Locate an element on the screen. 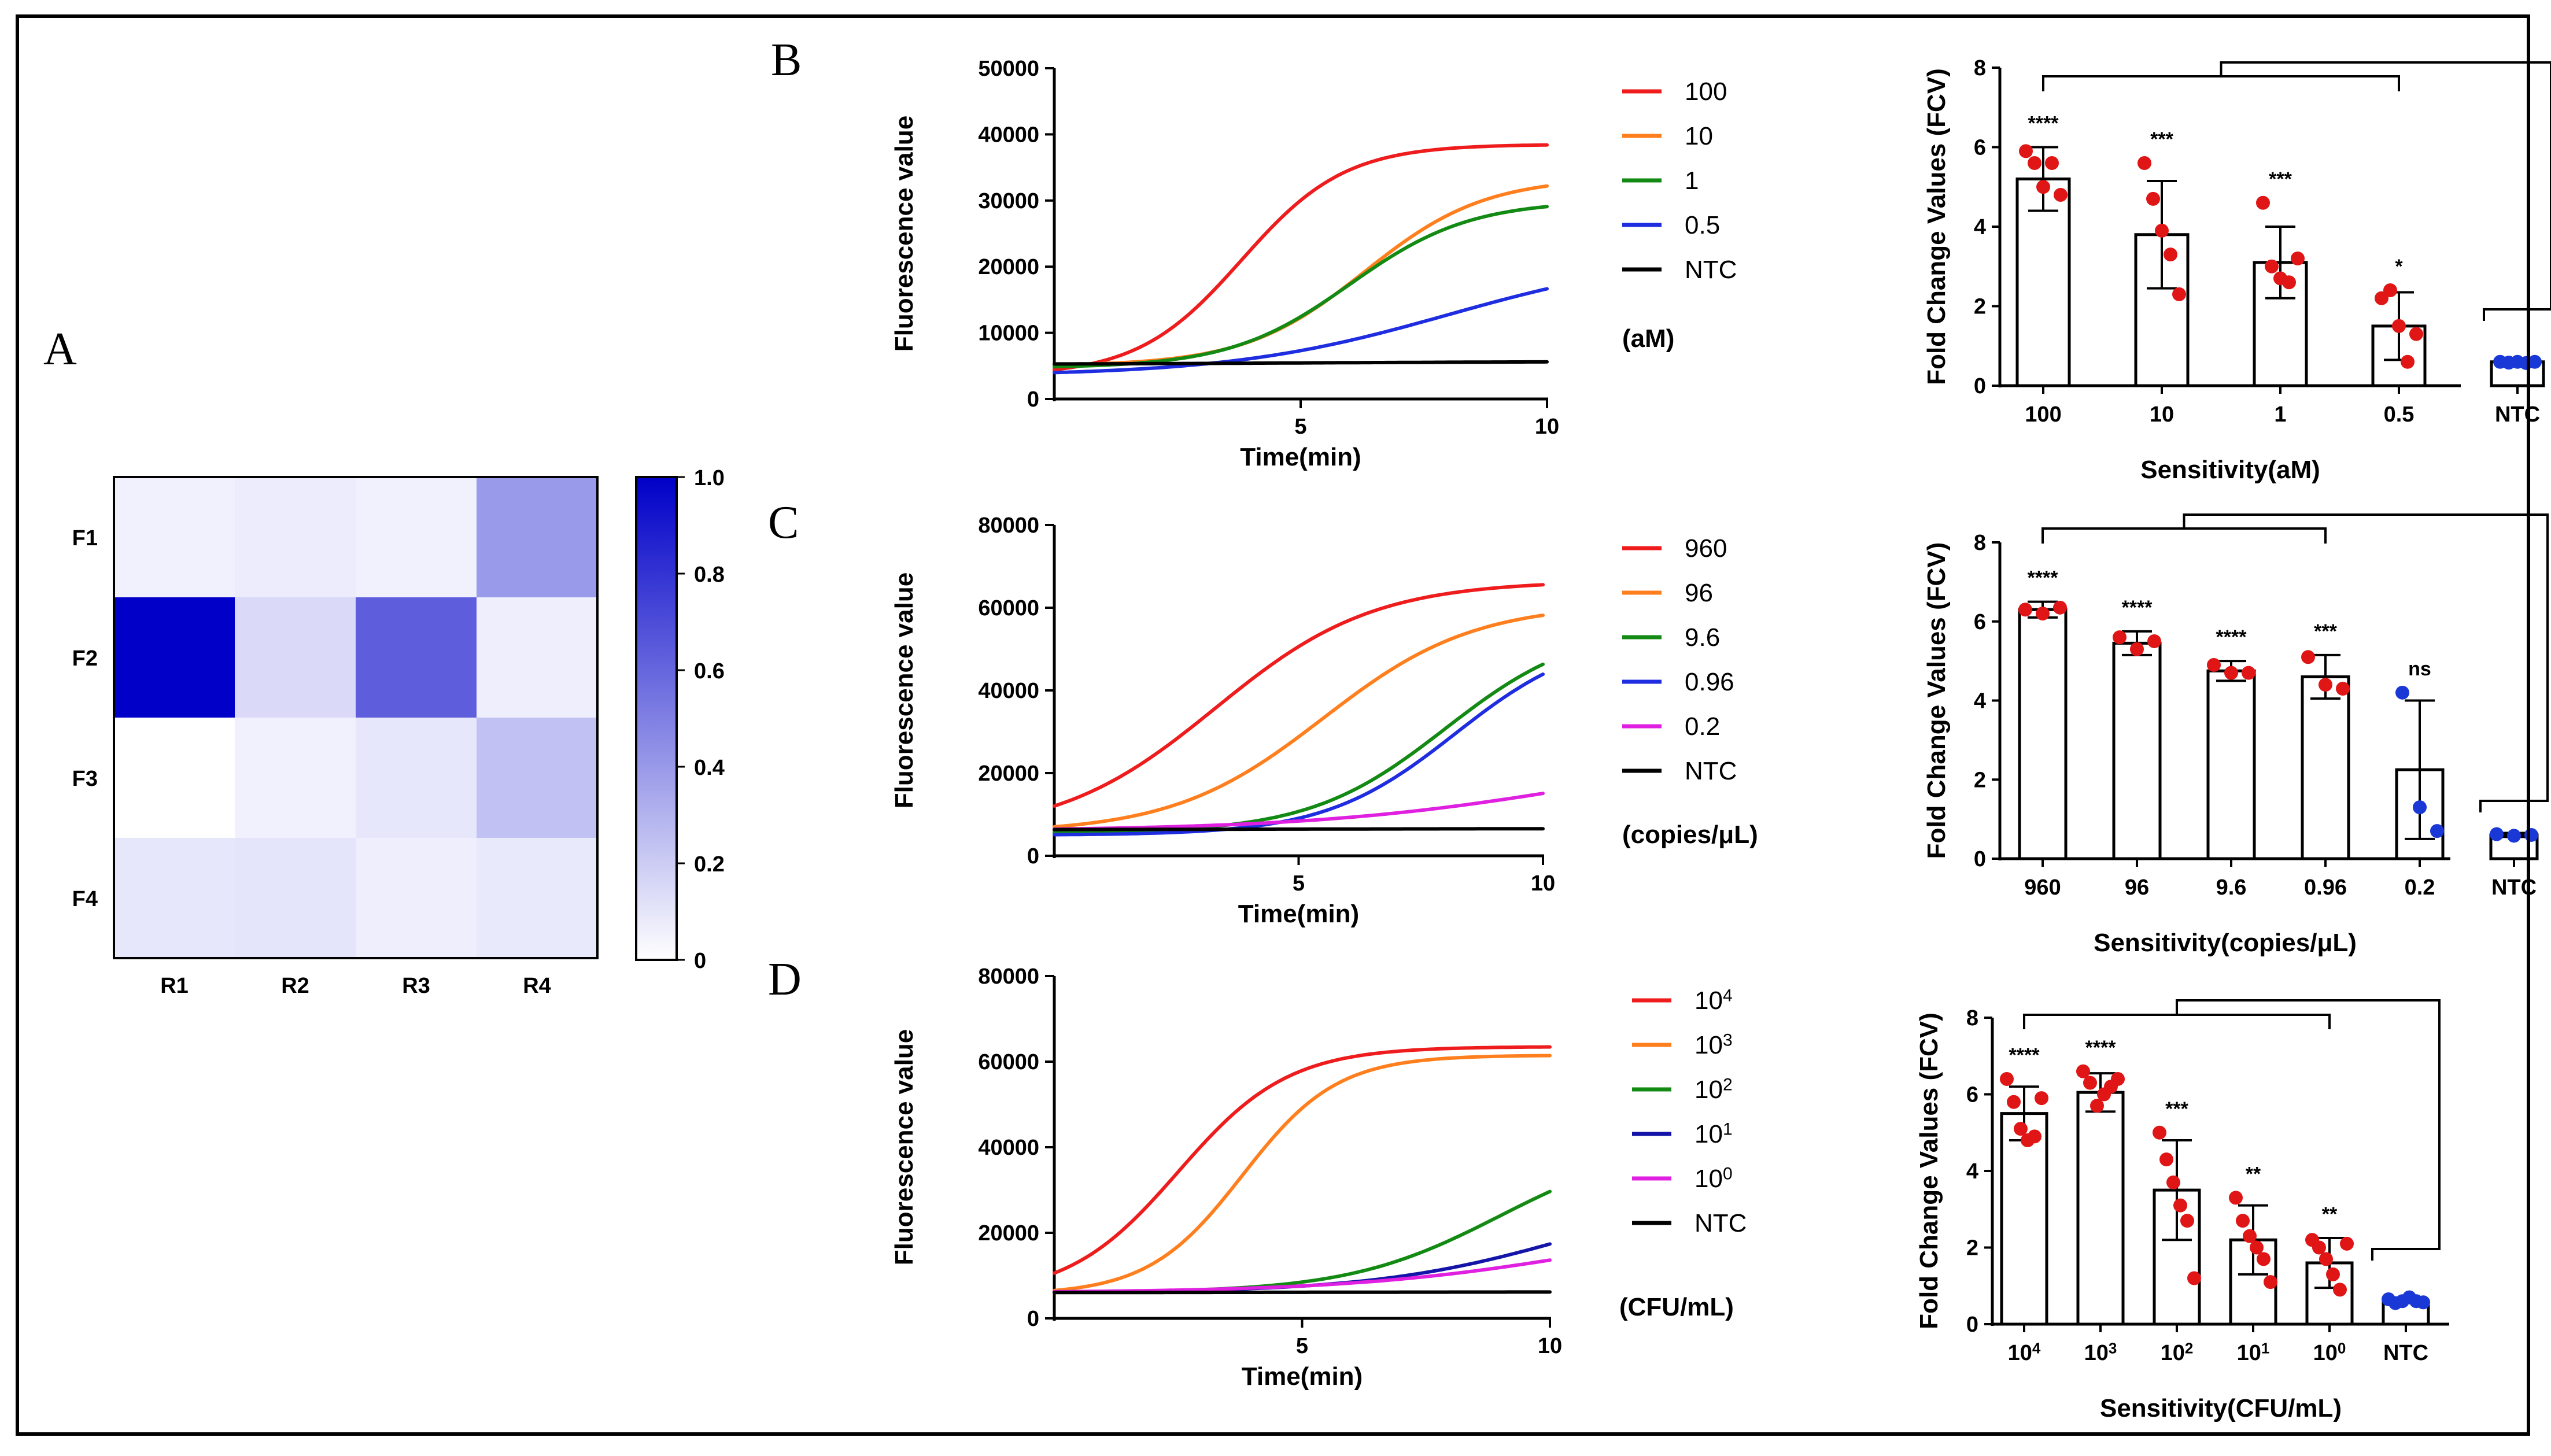 The height and width of the screenshot is (1456, 2551). y-tick-label: 10000 is located at coordinates (1008, 334).